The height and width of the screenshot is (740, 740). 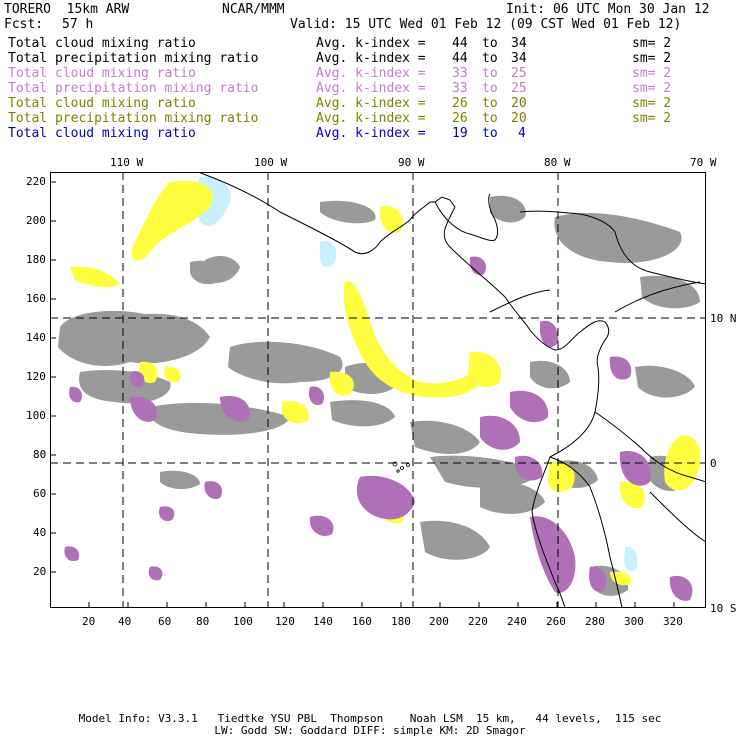 What do you see at coordinates (519, 103) in the screenshot?
I see `legend-to: 20` at bounding box center [519, 103].